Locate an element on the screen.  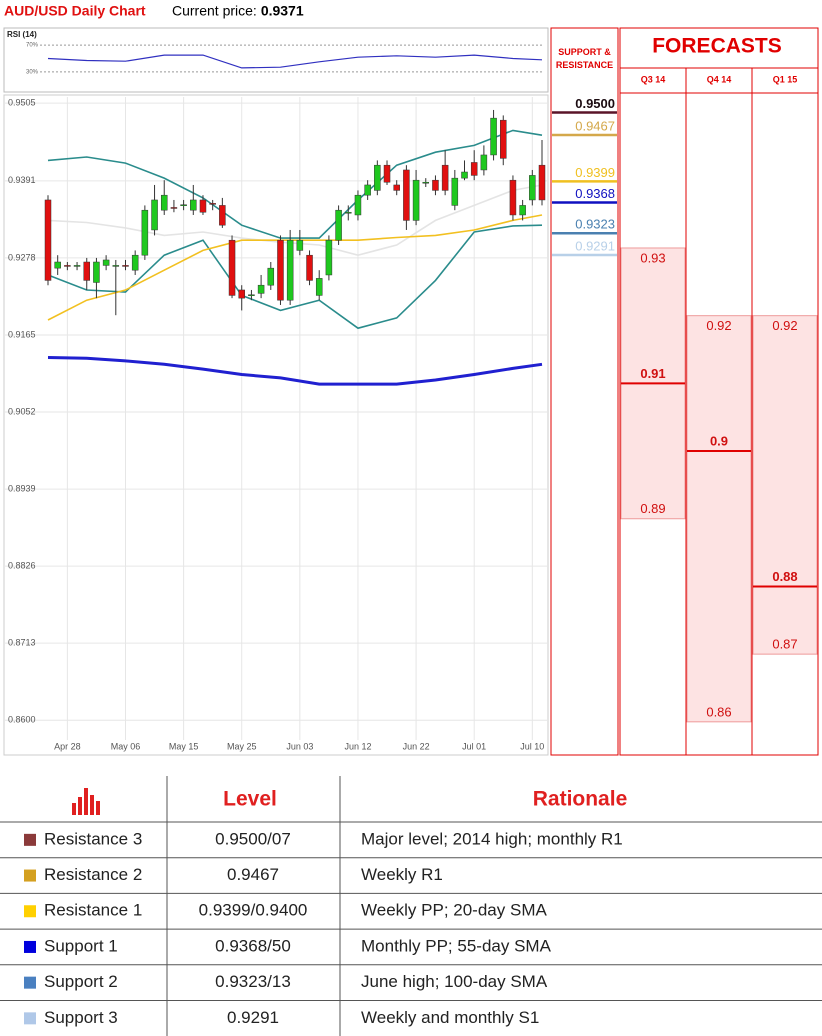
row-name: Support 3 is located at coordinates (81, 1017).